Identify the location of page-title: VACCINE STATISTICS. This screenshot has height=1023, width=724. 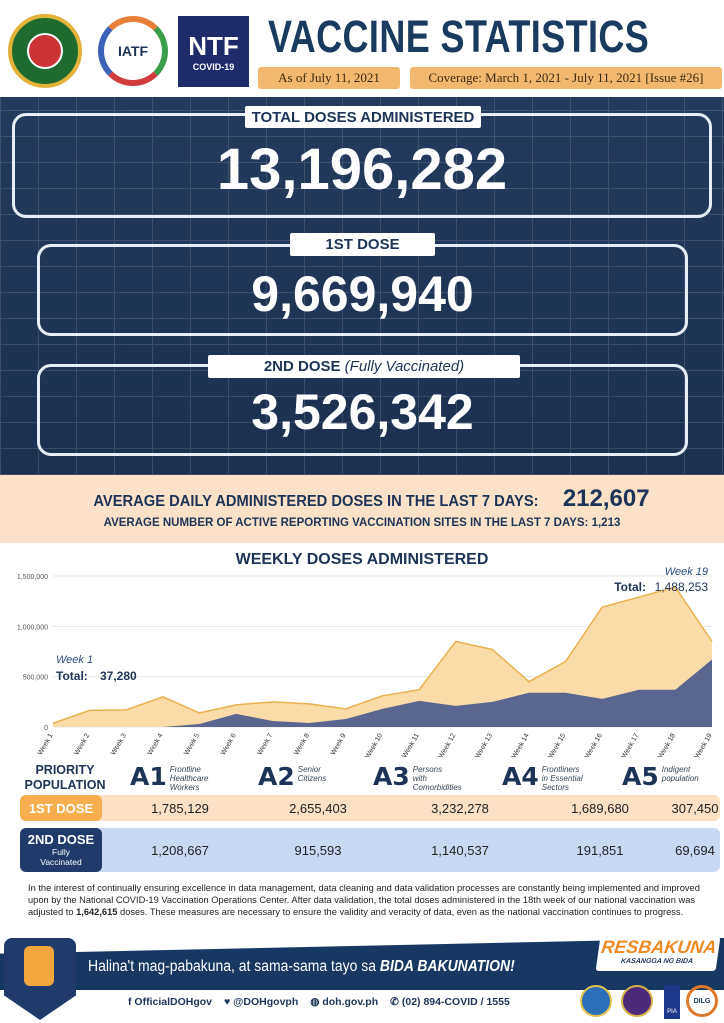
(459, 36).